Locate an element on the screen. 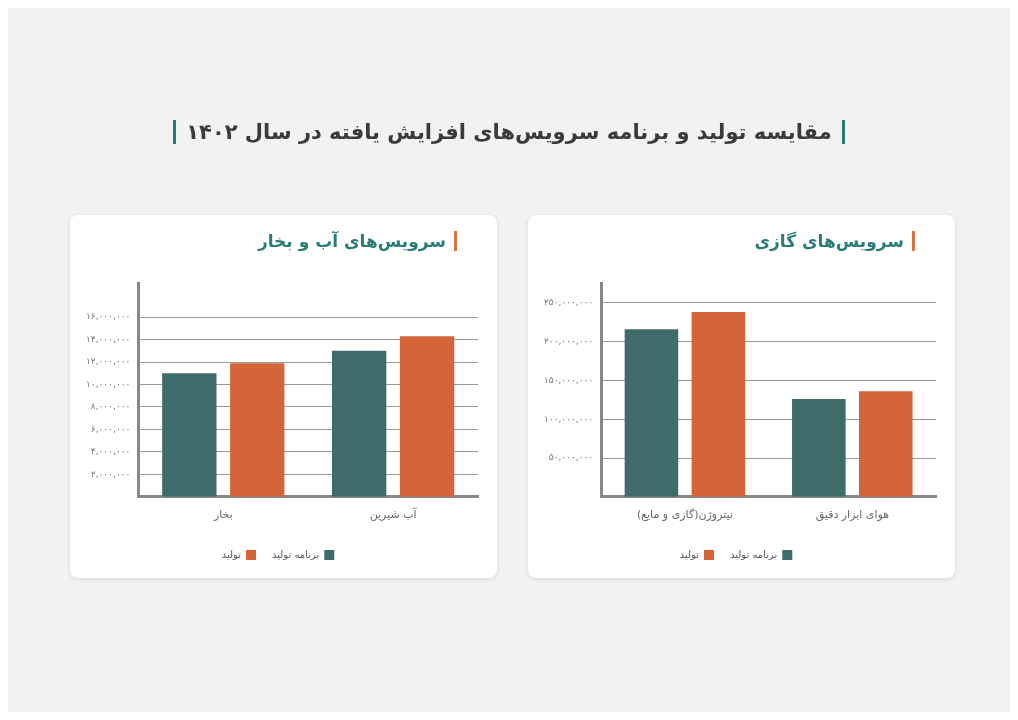  y-tick-label: ۲۰۰,۰۰۰,۰۰۰ is located at coordinates (568, 340).